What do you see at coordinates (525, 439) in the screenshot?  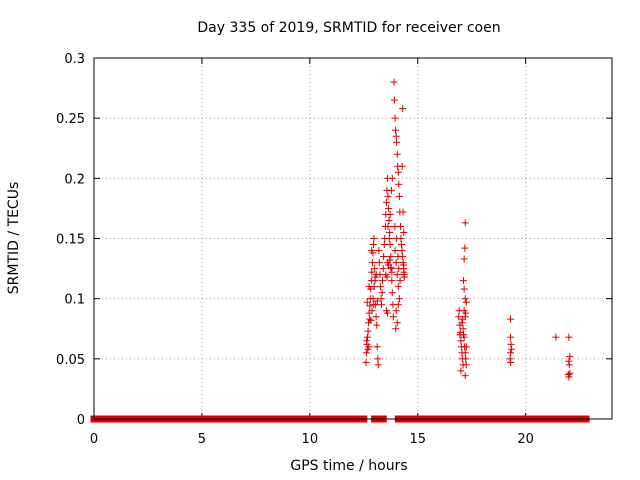 I see `x-tick-label: 20` at bounding box center [525, 439].